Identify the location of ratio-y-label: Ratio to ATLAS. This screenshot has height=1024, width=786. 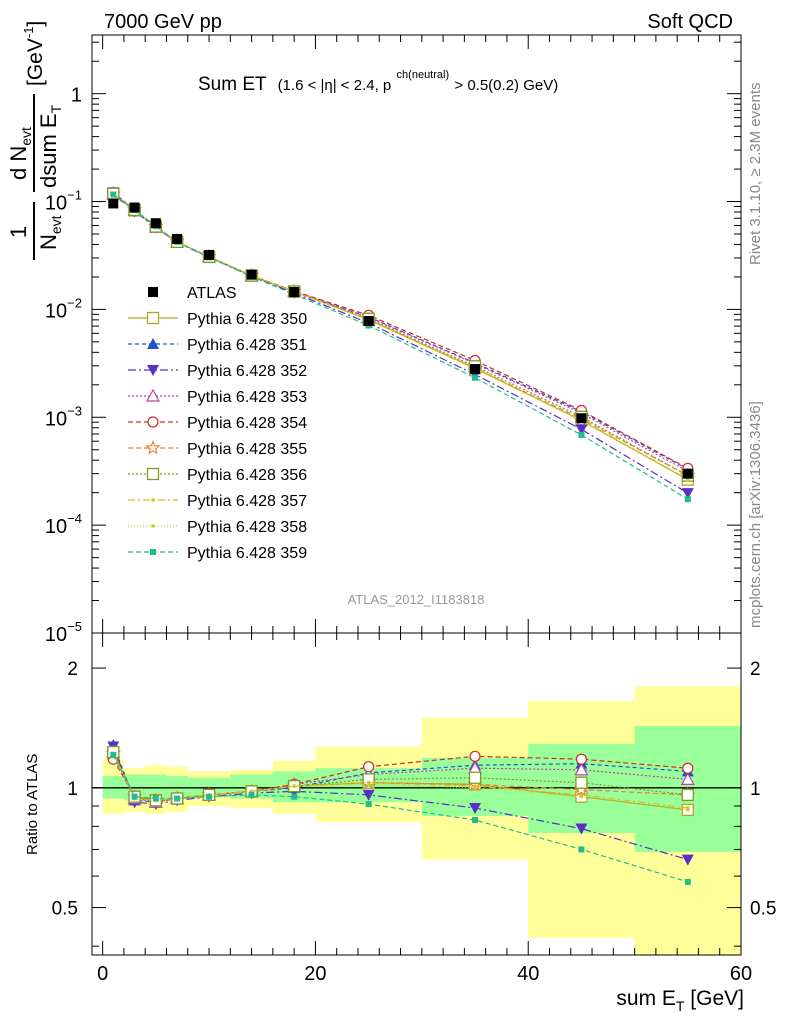
(32, 804).